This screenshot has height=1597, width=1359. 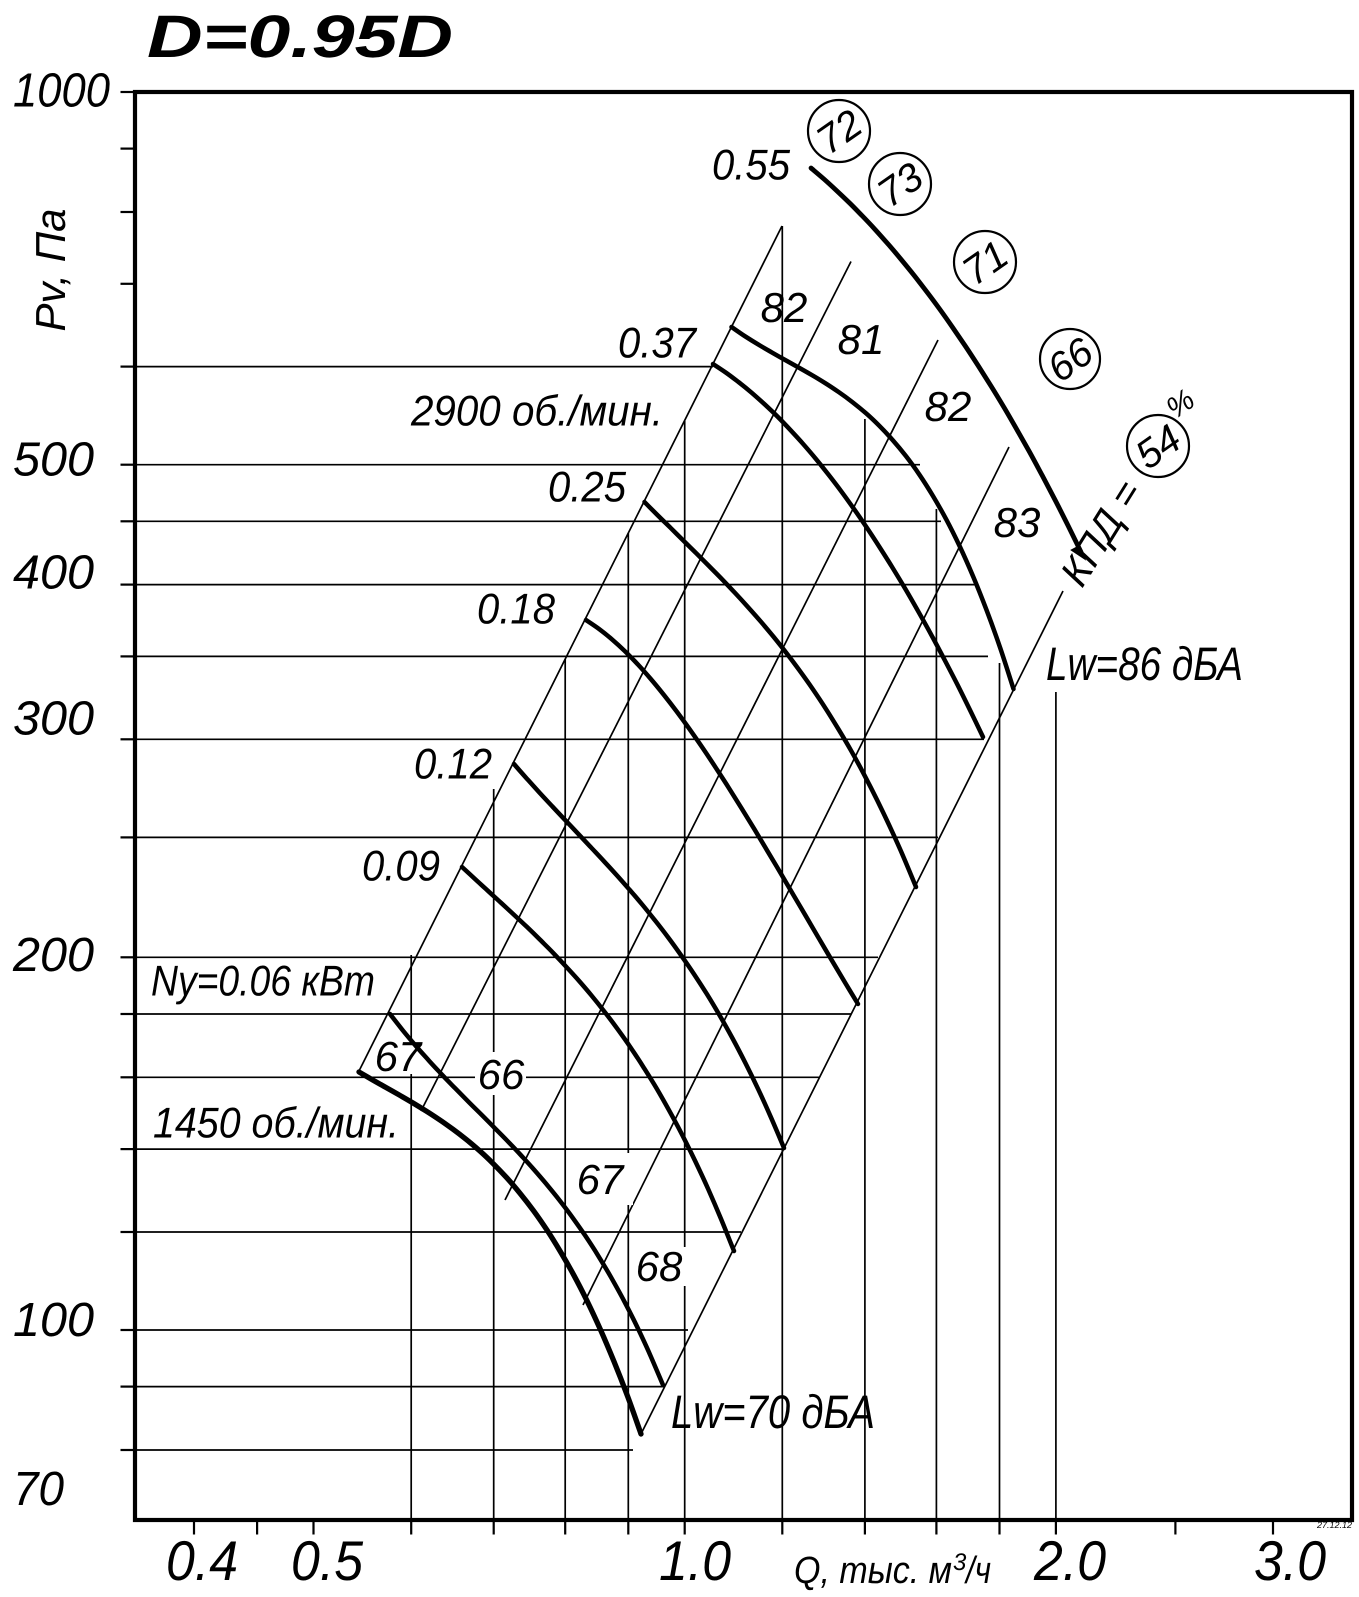 What do you see at coordinates (1101, 533) in the screenshot?
I see `svg-text: КПД =` at bounding box center [1101, 533].